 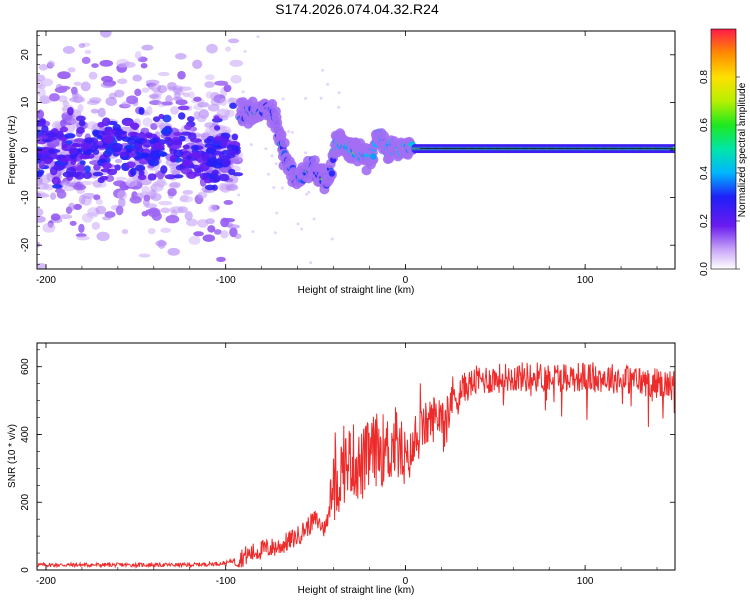 What do you see at coordinates (704, 269) in the screenshot?
I see `colorbar-tick-label: 0.0` at bounding box center [704, 269].